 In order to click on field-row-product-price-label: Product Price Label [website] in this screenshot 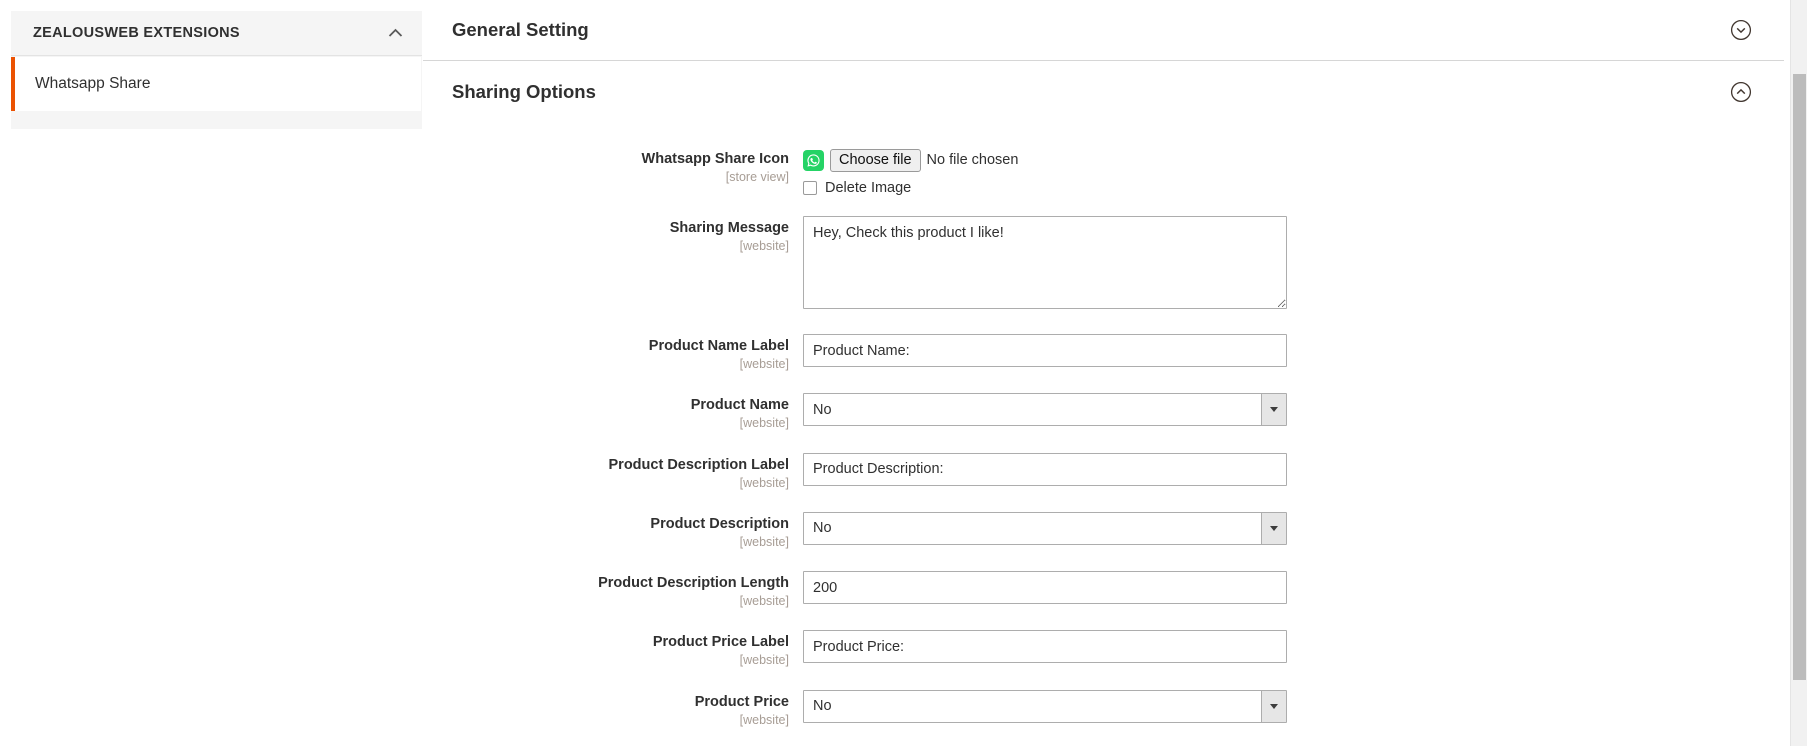, I will do `click(1103, 646)`.